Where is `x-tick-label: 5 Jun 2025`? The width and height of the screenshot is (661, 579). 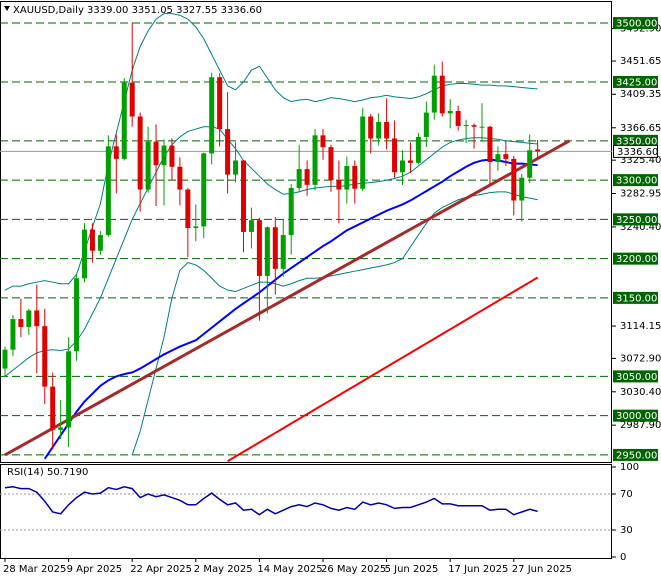
x-tick-label: 5 Jun 2025 is located at coordinates (412, 569).